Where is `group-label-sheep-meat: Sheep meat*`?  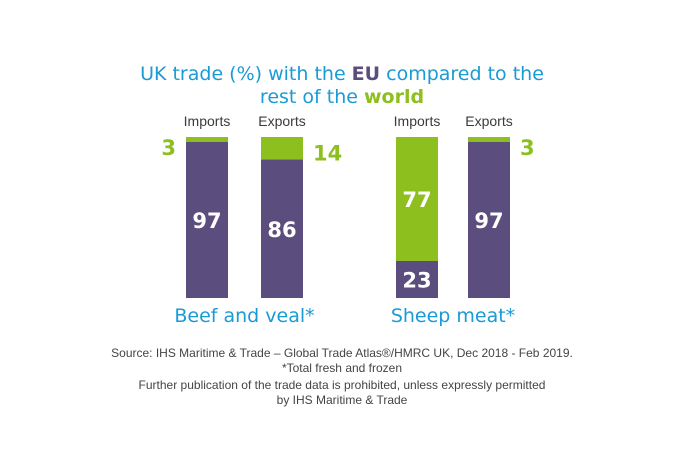 group-label-sheep-meat: Sheep meat* is located at coordinates (453, 316).